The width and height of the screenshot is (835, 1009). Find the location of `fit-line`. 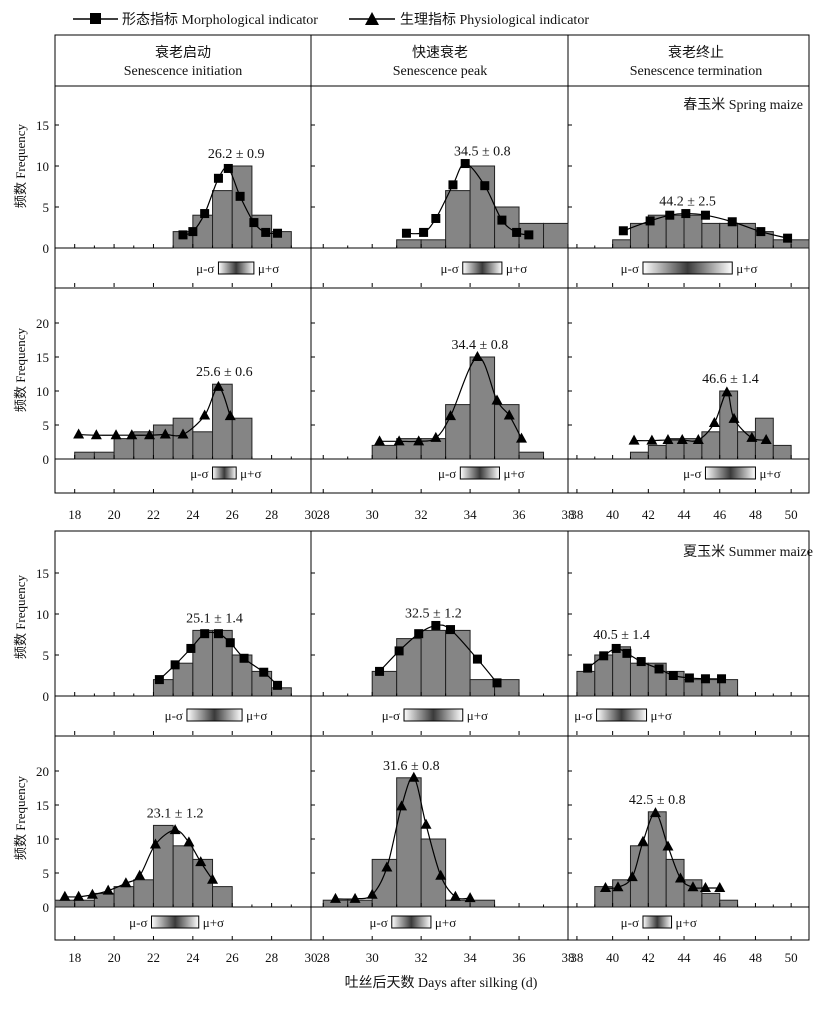

fit-line is located at coordinates (700, 416).